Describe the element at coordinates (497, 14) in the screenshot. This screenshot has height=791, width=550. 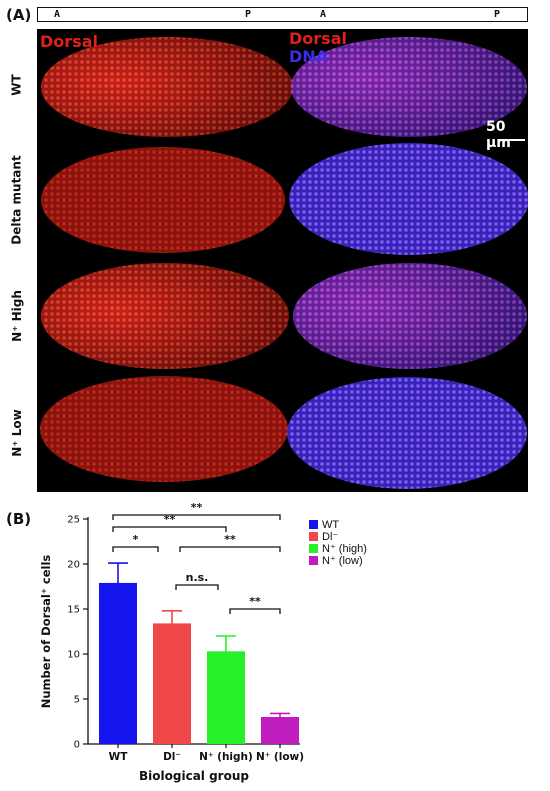
I see `ap-label-posterior-right: P` at that location.